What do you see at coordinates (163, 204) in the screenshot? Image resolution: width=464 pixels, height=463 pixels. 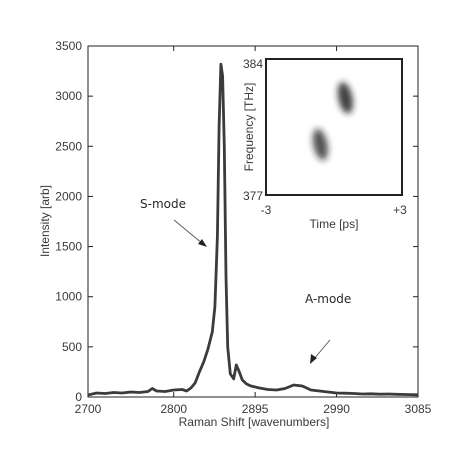 I see `s-mode-label: S-mode` at bounding box center [163, 204].